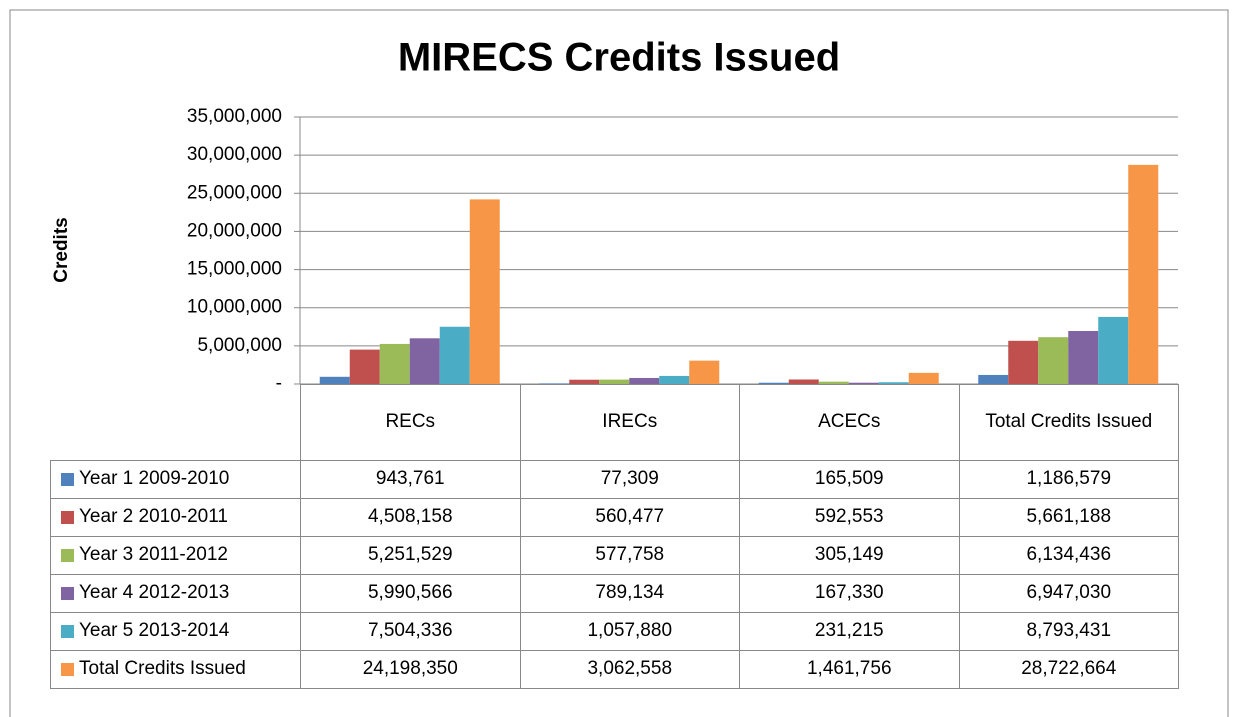  Describe the element at coordinates (234, 307) in the screenshot. I see `y-tick-label: 10,000,000` at that location.